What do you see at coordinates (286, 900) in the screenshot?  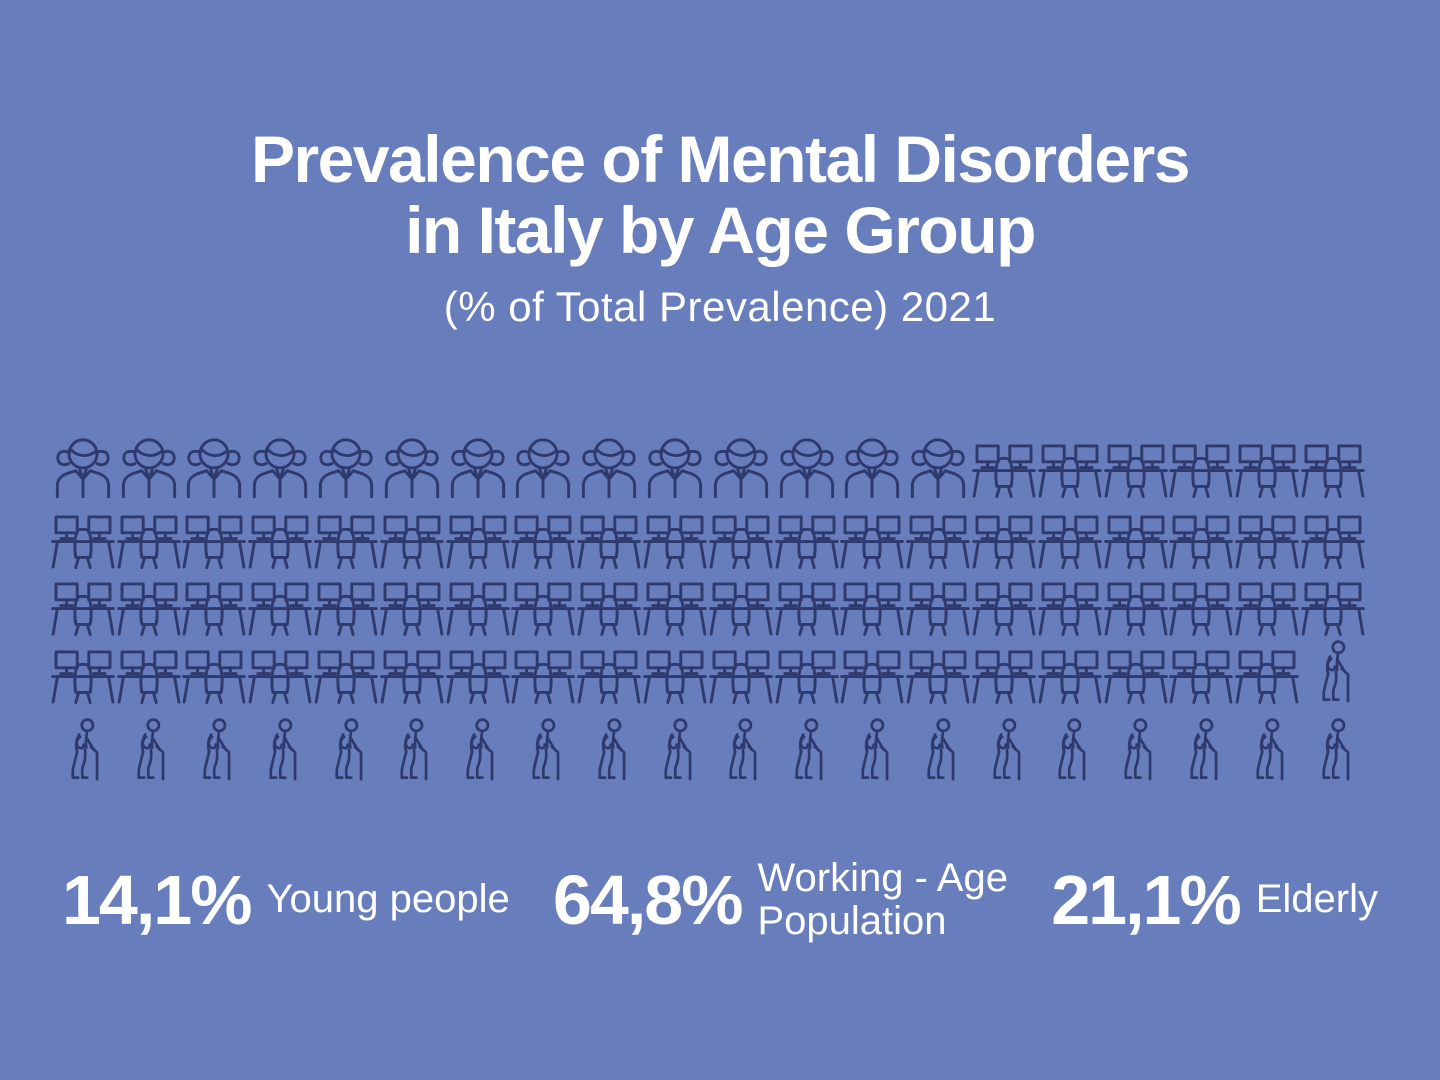 I see `stat-young-people: 14,1% Young people` at bounding box center [286, 900].